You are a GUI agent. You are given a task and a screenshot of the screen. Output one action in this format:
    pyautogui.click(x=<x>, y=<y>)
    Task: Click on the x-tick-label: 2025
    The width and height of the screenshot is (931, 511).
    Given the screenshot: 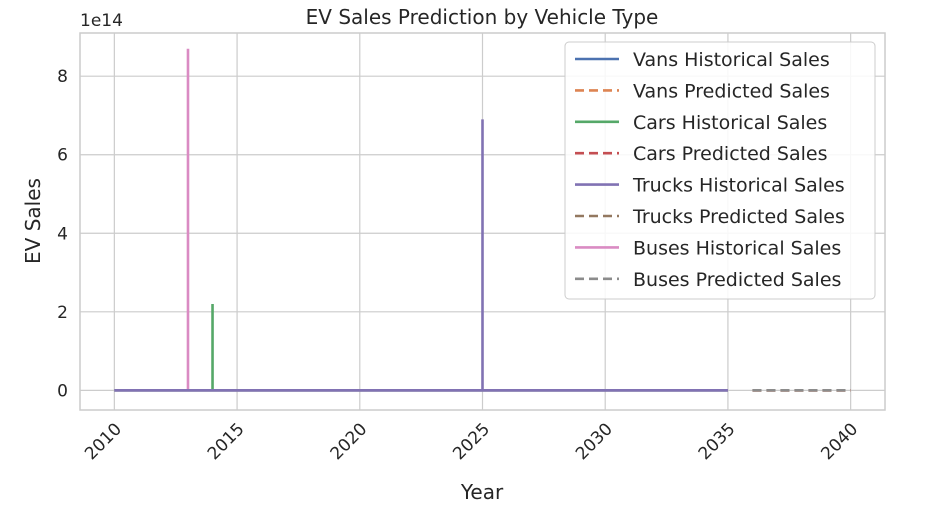 What is the action you would take?
    pyautogui.click(x=471, y=441)
    